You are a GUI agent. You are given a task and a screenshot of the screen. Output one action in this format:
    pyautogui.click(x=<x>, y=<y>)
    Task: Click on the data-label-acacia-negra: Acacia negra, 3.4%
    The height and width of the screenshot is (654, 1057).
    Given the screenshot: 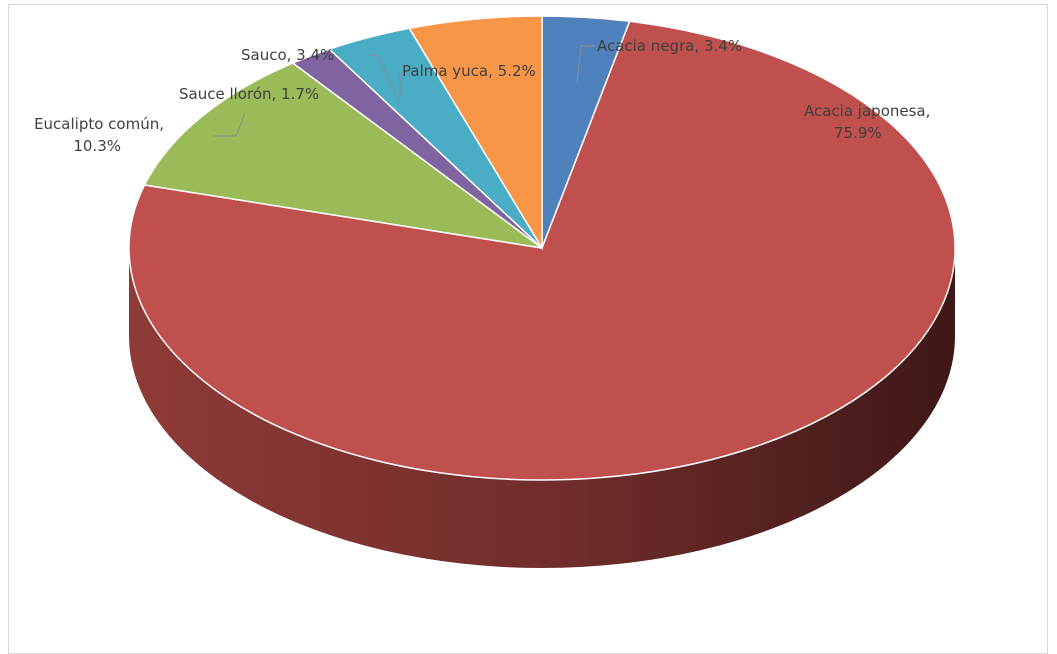 What is the action you would take?
    pyautogui.click(x=669, y=46)
    